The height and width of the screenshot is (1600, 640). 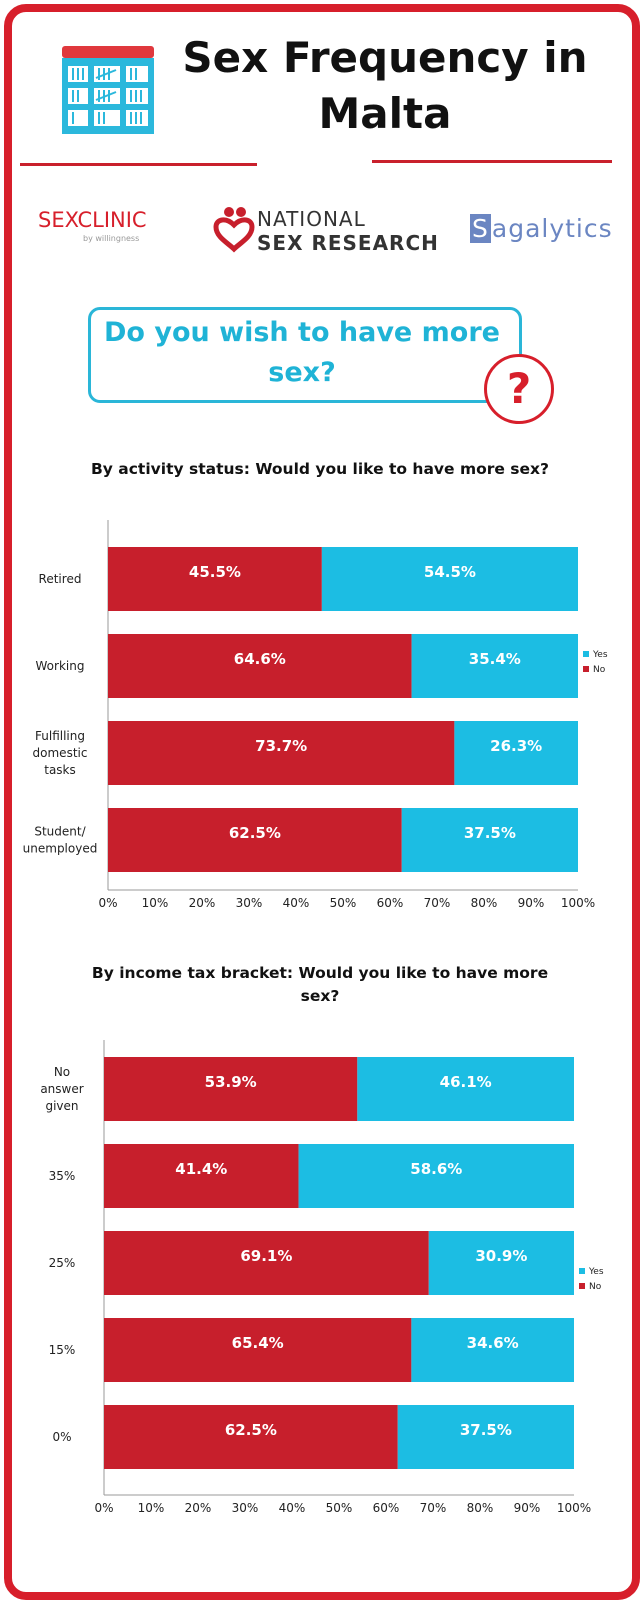 What do you see at coordinates (61, 1106) in the screenshot?
I see `category-label: given` at bounding box center [61, 1106].